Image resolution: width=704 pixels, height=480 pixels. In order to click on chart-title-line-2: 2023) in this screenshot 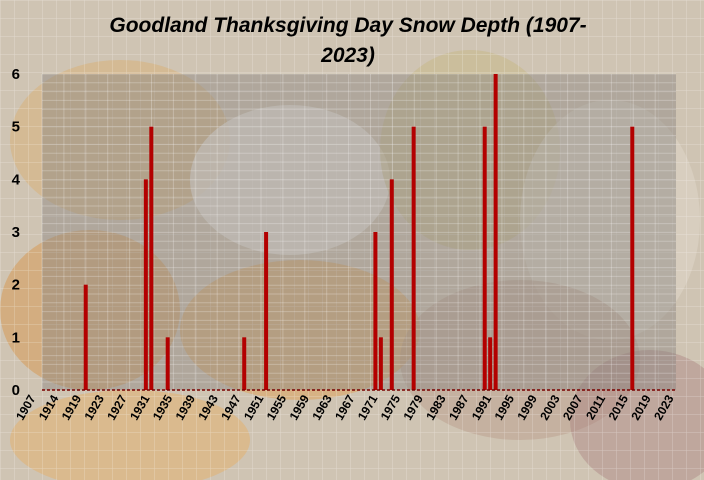, I will do `click(347, 55)`.